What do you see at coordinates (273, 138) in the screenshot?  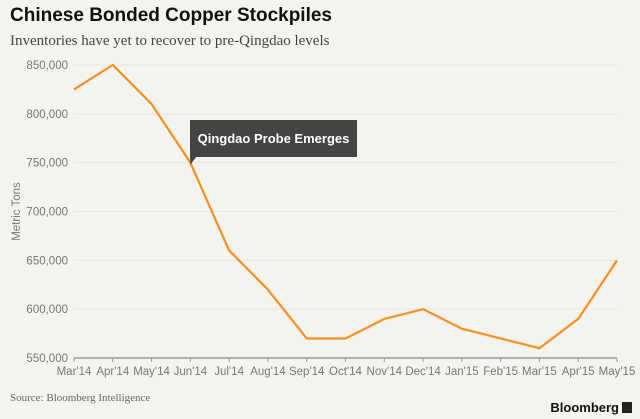 I see `annotation-qingdao: Qingdao Probe Emerges` at bounding box center [273, 138].